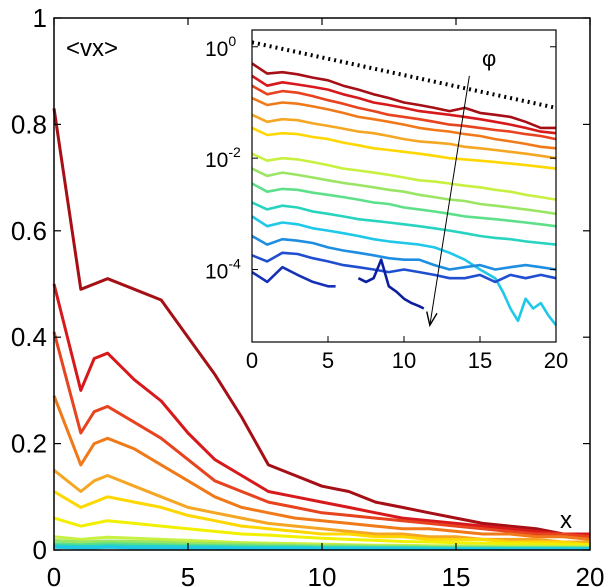 The width and height of the screenshot is (610, 587). Describe the element at coordinates (556, 360) in the screenshot. I see `inset-x-tick-label: 20` at that location.